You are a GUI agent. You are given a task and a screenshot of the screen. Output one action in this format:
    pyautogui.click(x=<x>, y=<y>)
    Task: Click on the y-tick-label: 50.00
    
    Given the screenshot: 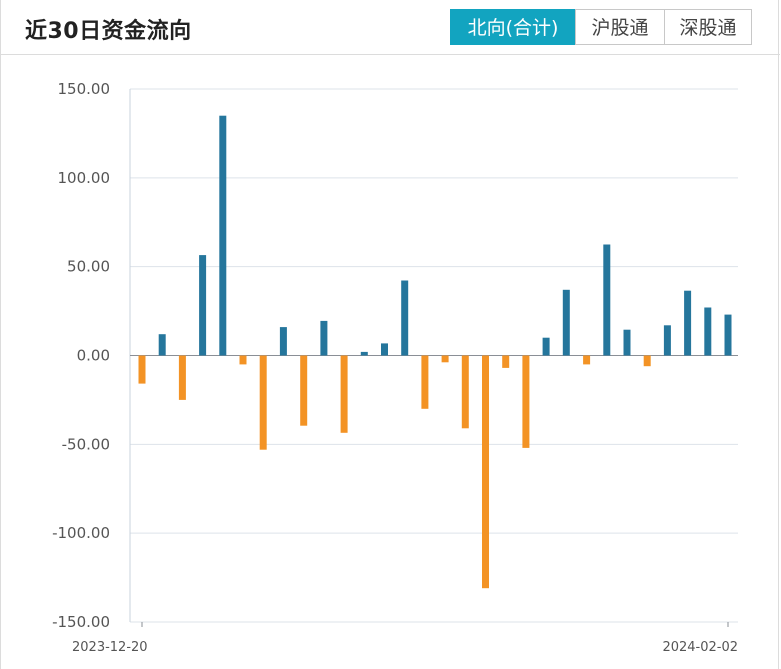 What is the action you would take?
    pyautogui.click(x=88, y=267)
    